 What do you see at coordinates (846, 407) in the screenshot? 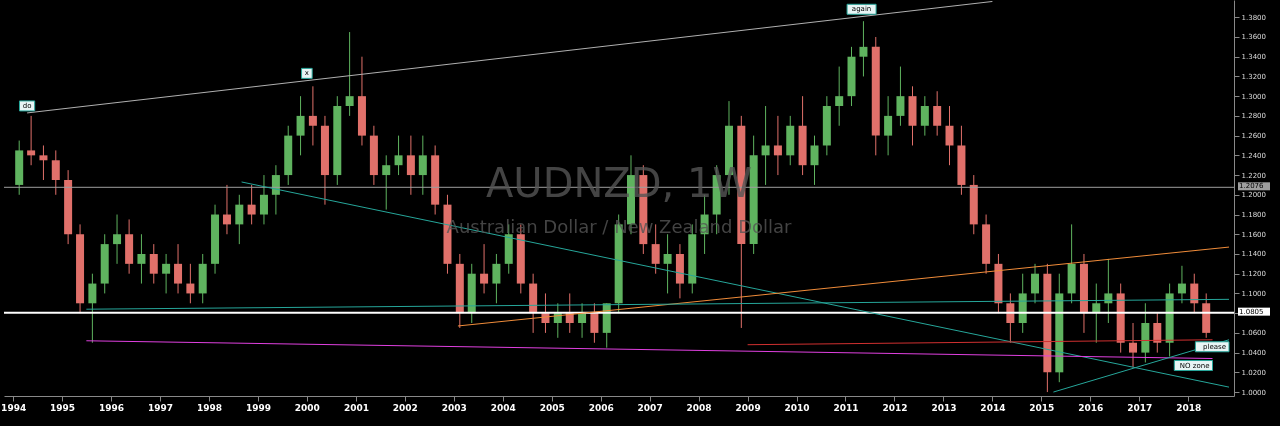
I see `x-tick-label: 2011` at bounding box center [846, 407].